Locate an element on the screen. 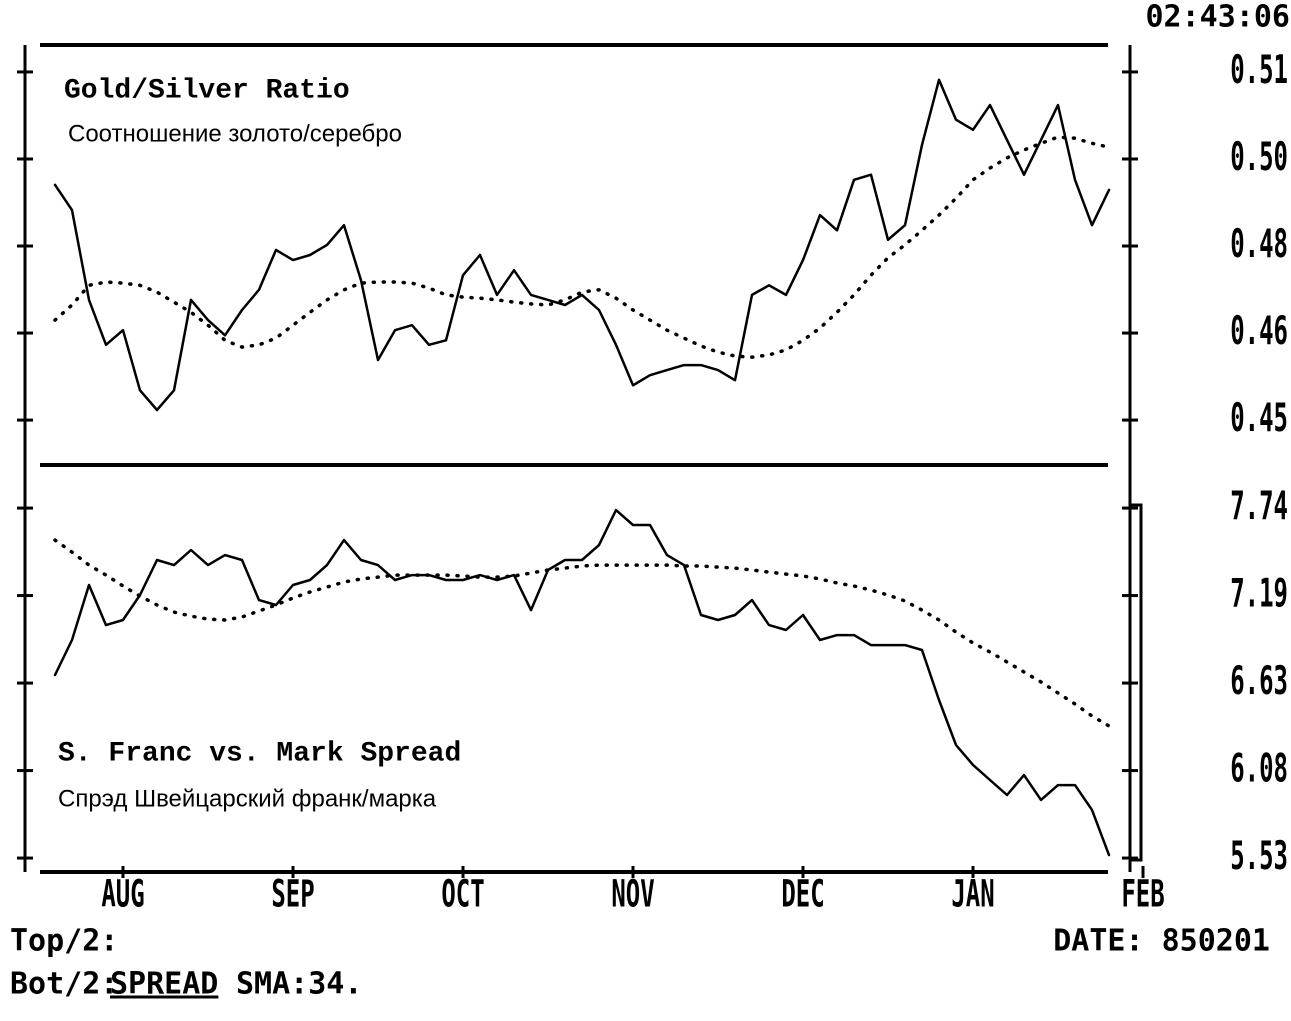 This screenshot has width=1291, height=1021. footer-top: Top/2: is located at coordinates (64, 941).